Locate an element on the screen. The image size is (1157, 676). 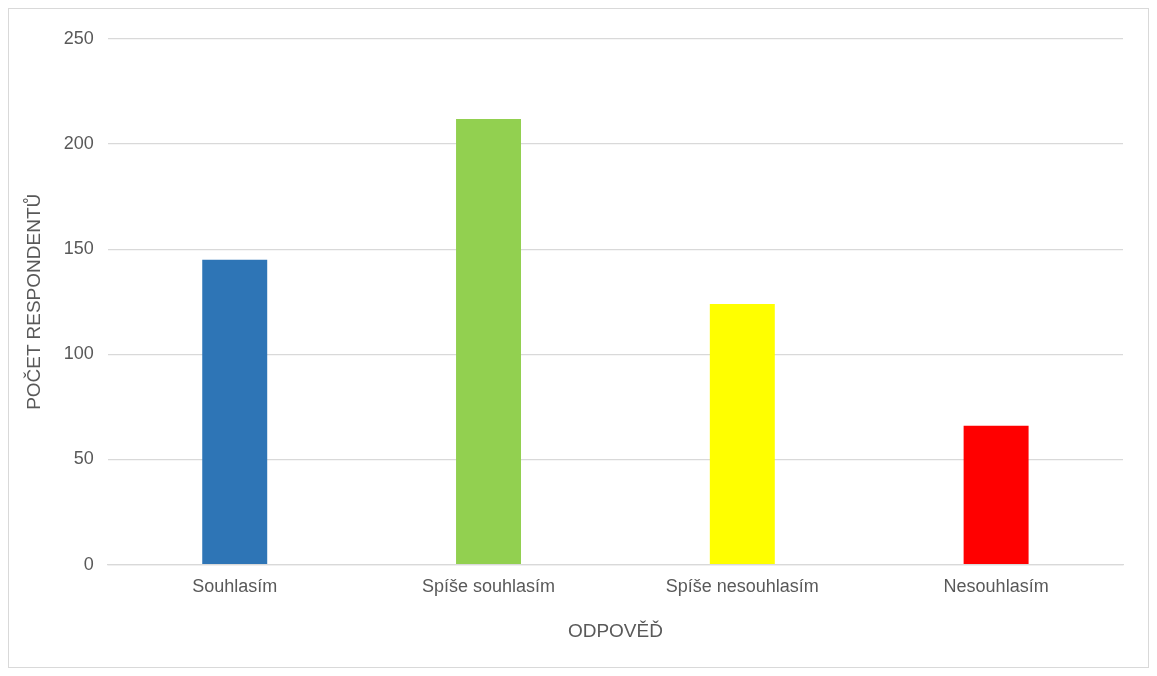
x-tick-label: Spíše souhlasím is located at coordinates (488, 586).